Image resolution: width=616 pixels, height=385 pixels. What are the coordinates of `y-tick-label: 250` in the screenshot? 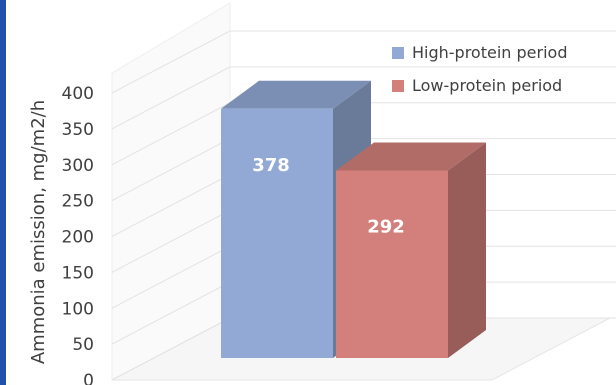 It's located at (78, 202).